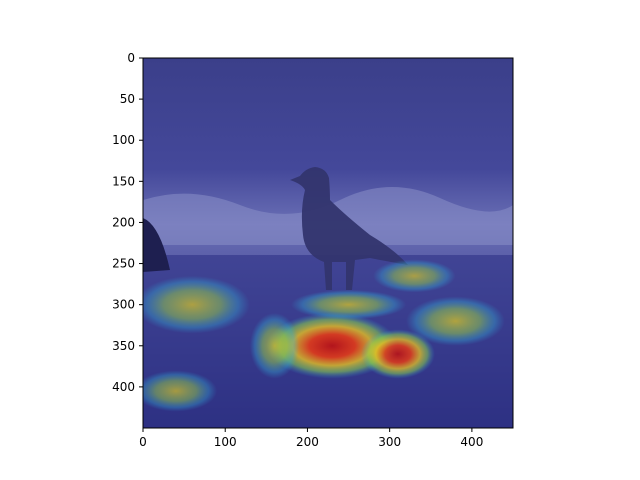 The width and height of the screenshot is (640, 480). I want to click on y-tick-label: 250, so click(123, 264).